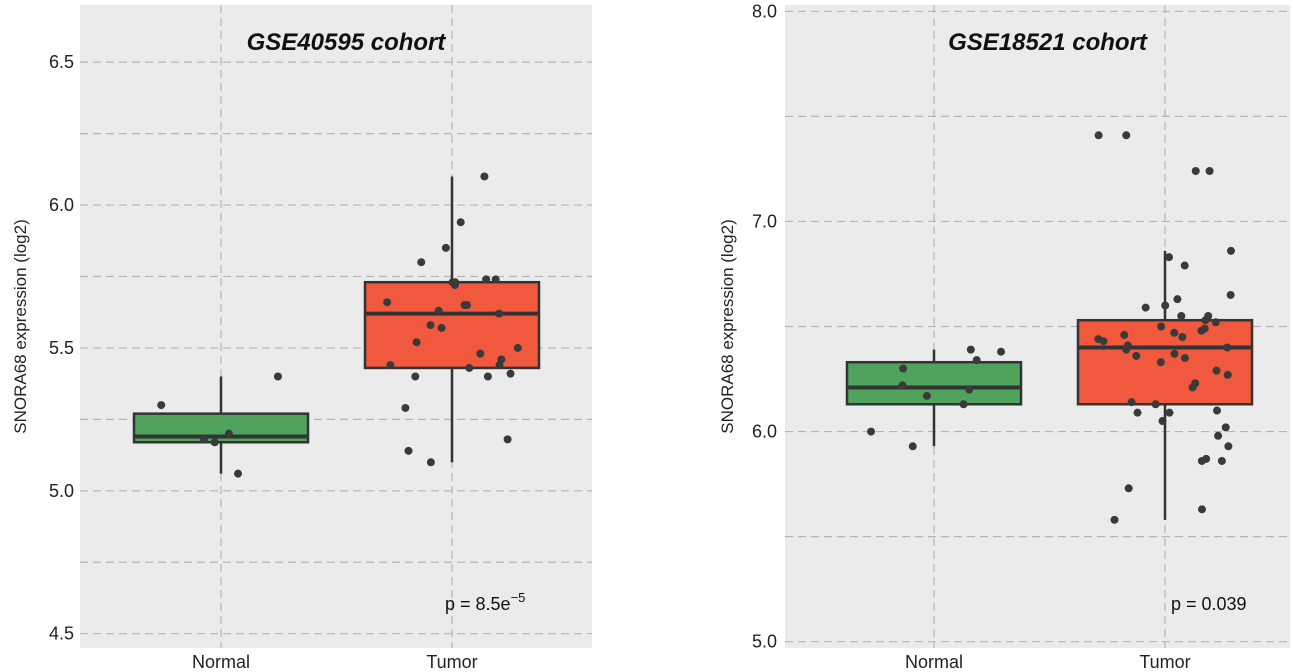 This screenshot has height=672, width=1292. I want to click on x-tick-label: Tumor, so click(451, 662).